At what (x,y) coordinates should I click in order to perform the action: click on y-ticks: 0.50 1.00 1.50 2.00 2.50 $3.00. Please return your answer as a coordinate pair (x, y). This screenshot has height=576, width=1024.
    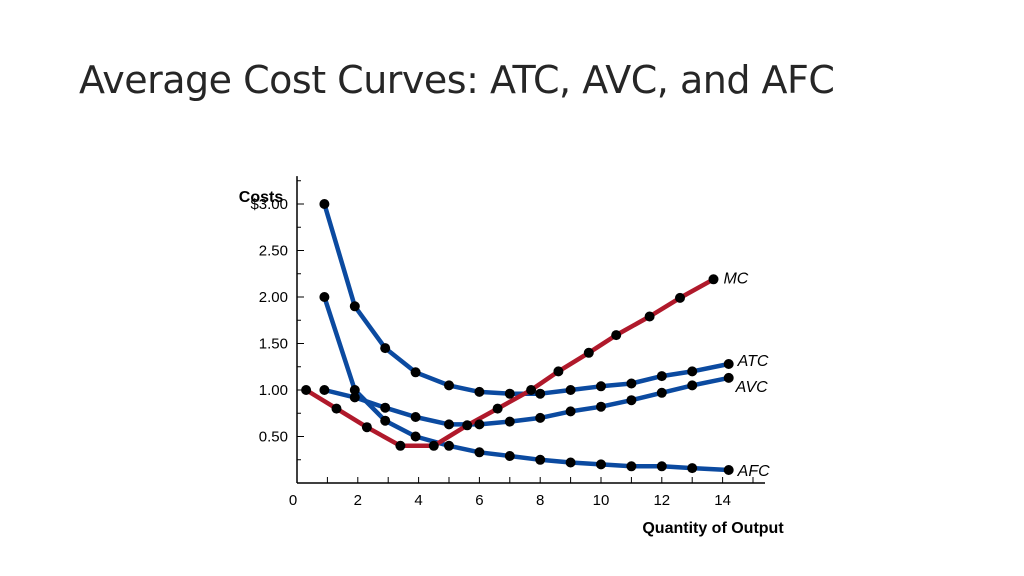
    Looking at the image, I should click on (277, 320).